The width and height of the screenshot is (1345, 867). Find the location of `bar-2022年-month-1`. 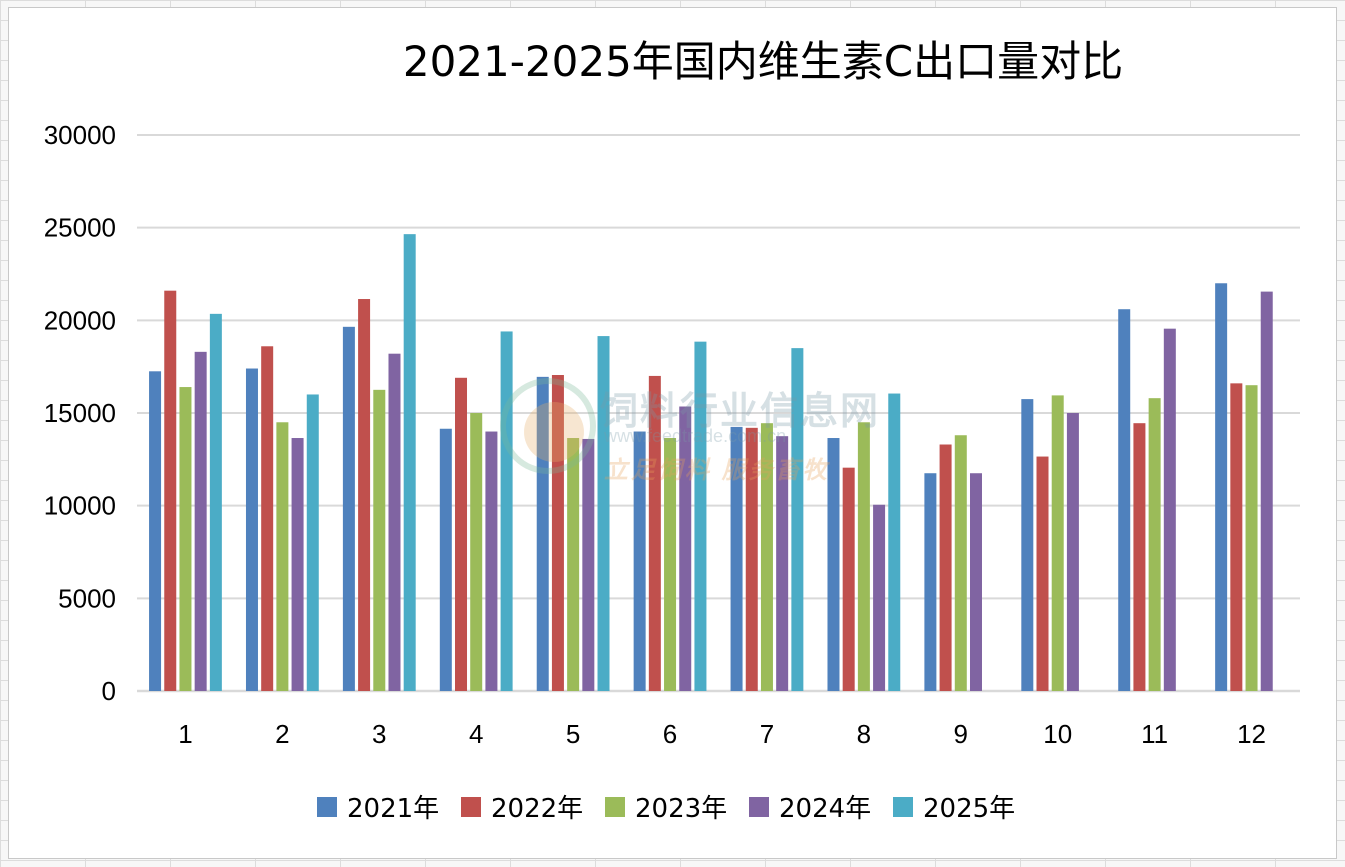

bar-2022年-month-1 is located at coordinates (170, 490).